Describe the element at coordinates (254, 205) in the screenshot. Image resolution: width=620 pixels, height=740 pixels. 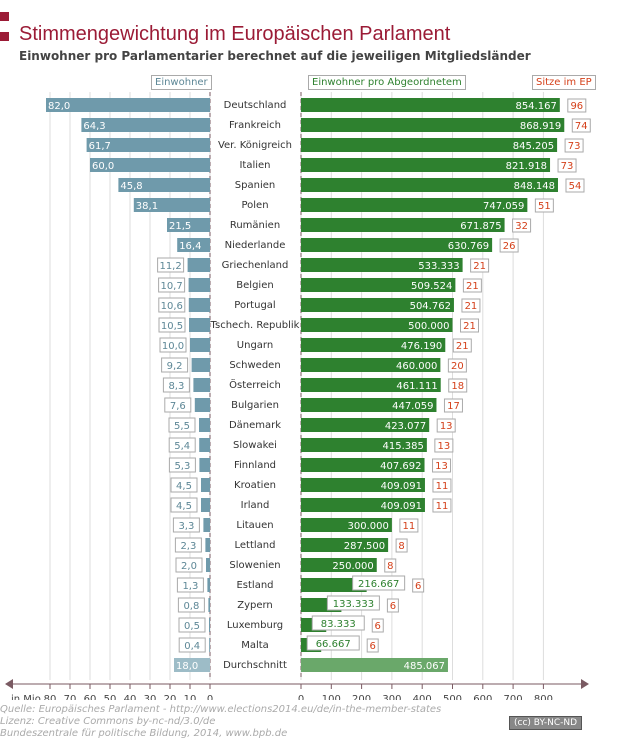
I see `category-label: Polen` at that location.